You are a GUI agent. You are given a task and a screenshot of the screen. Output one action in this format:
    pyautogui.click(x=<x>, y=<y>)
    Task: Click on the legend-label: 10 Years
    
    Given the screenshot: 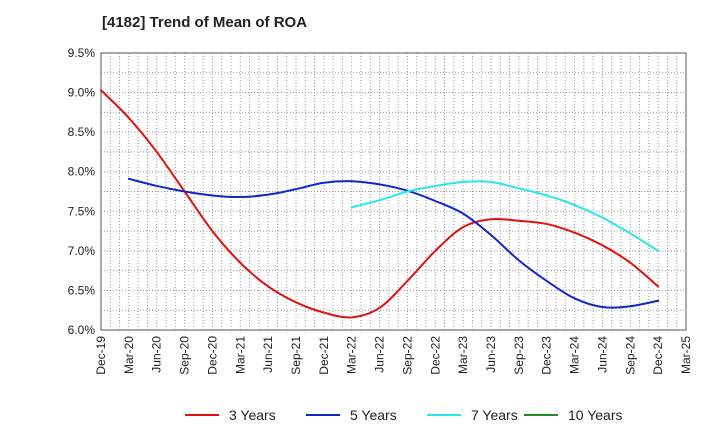 What is the action you would take?
    pyautogui.click(x=595, y=415)
    